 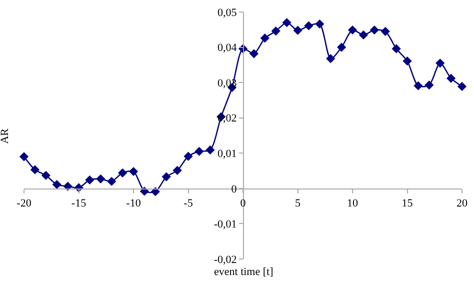 What do you see at coordinates (228, 12) in the screenshot?
I see `y-tick-label: 0,05` at bounding box center [228, 12].